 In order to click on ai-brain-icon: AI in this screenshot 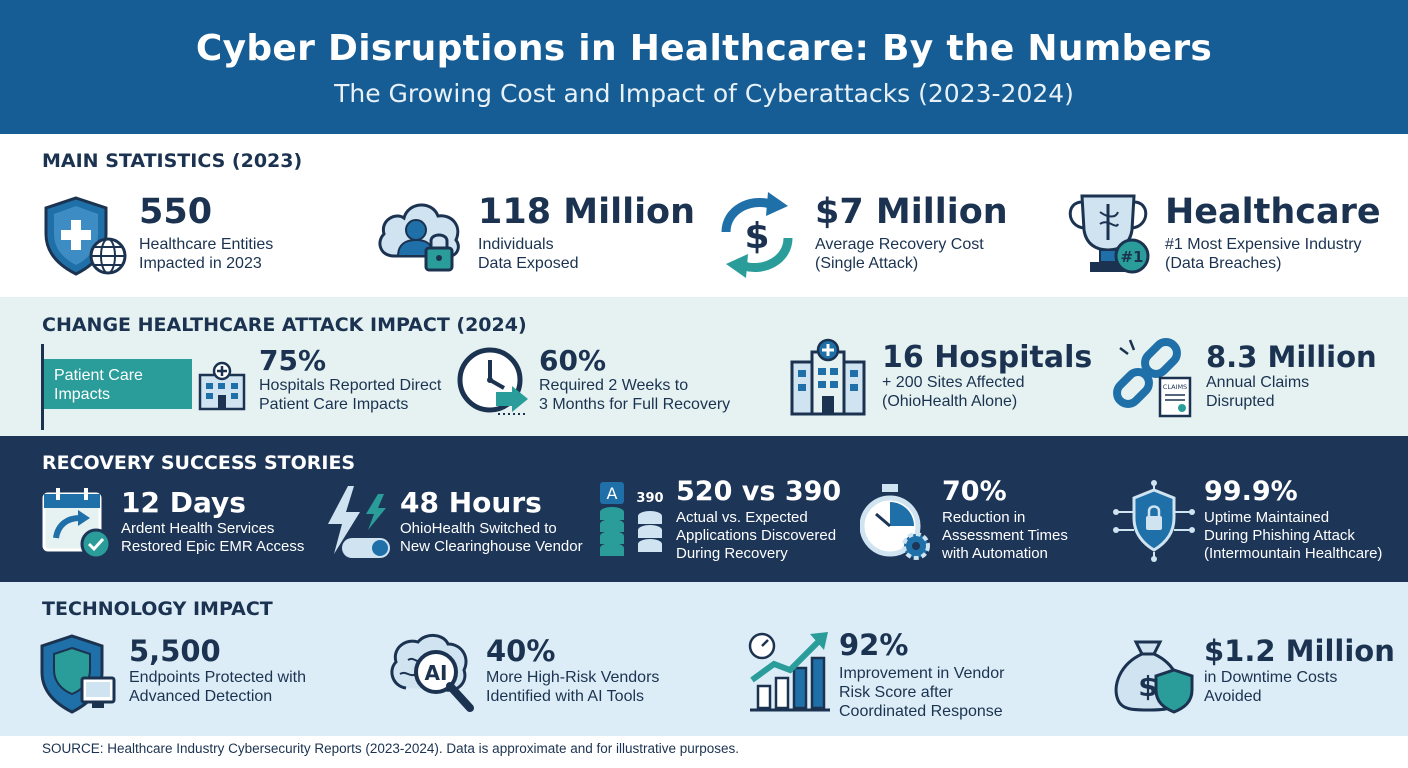, I will do `click(432, 675)`.